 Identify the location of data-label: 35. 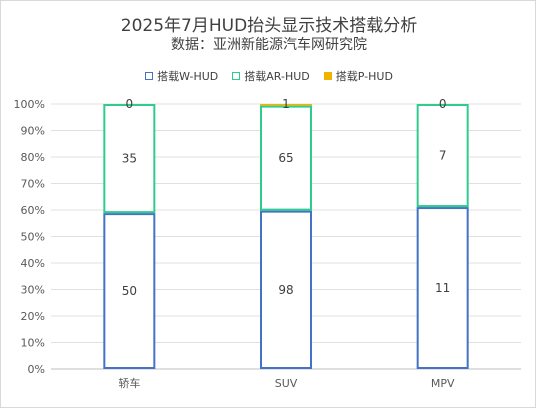
(129, 159).